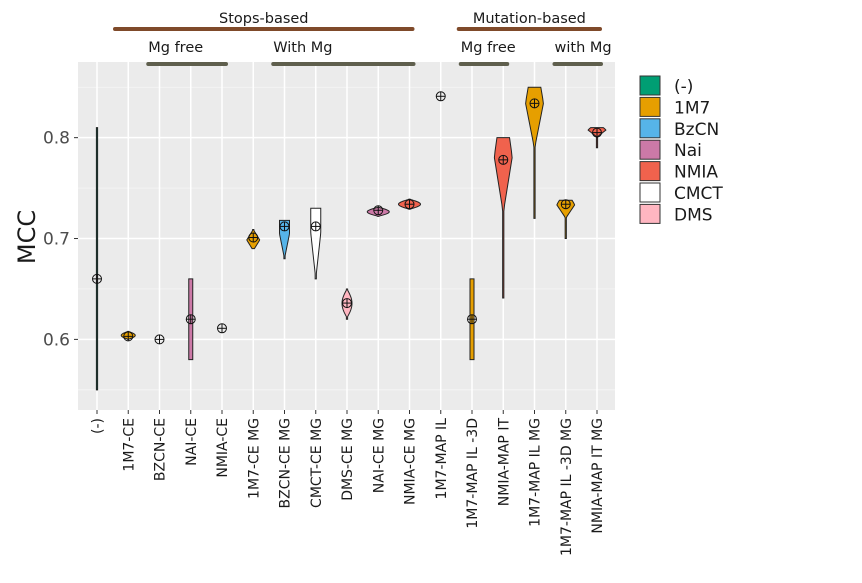 The height and width of the screenshot is (583, 862). What do you see at coordinates (27, 237) in the screenshot?
I see `y-axis-label: MCC` at bounding box center [27, 237].